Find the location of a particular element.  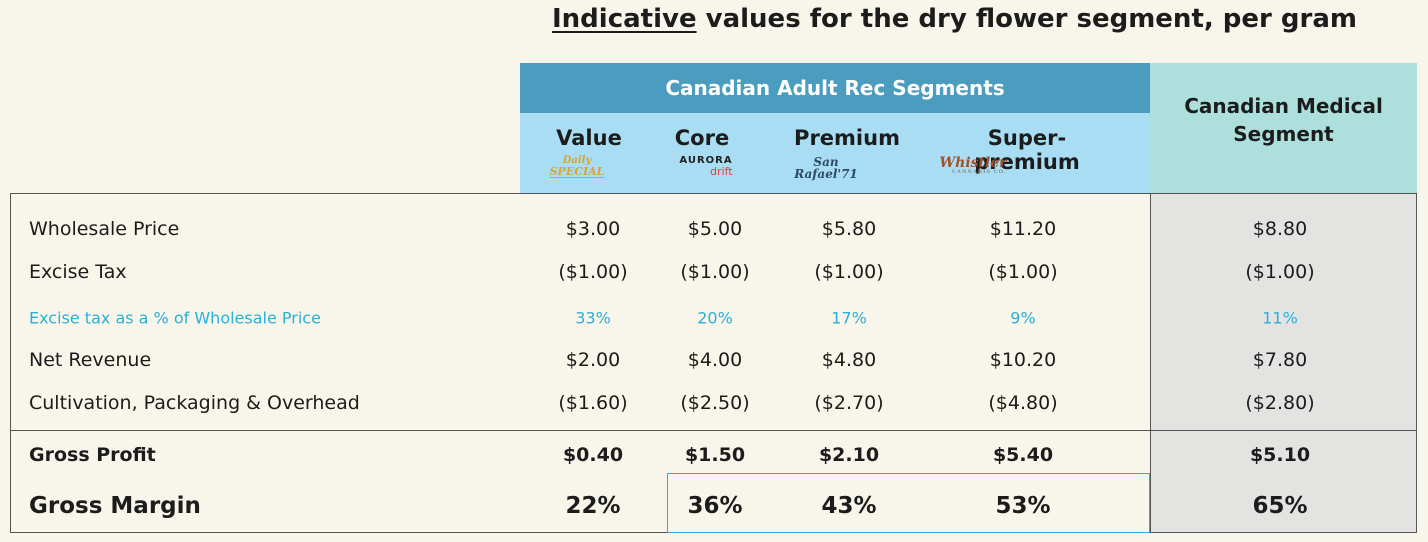

medical-column-background is located at coordinates (1283, 363).